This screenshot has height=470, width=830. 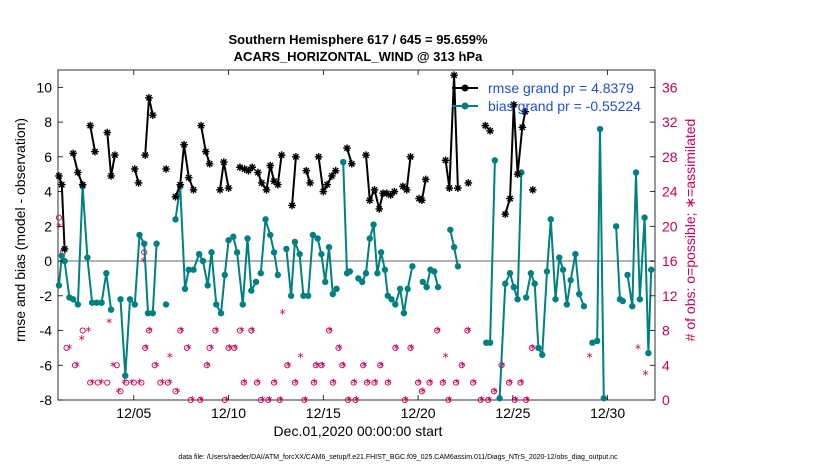 I want to click on x-tick-label: 12/25, so click(x=512, y=413).